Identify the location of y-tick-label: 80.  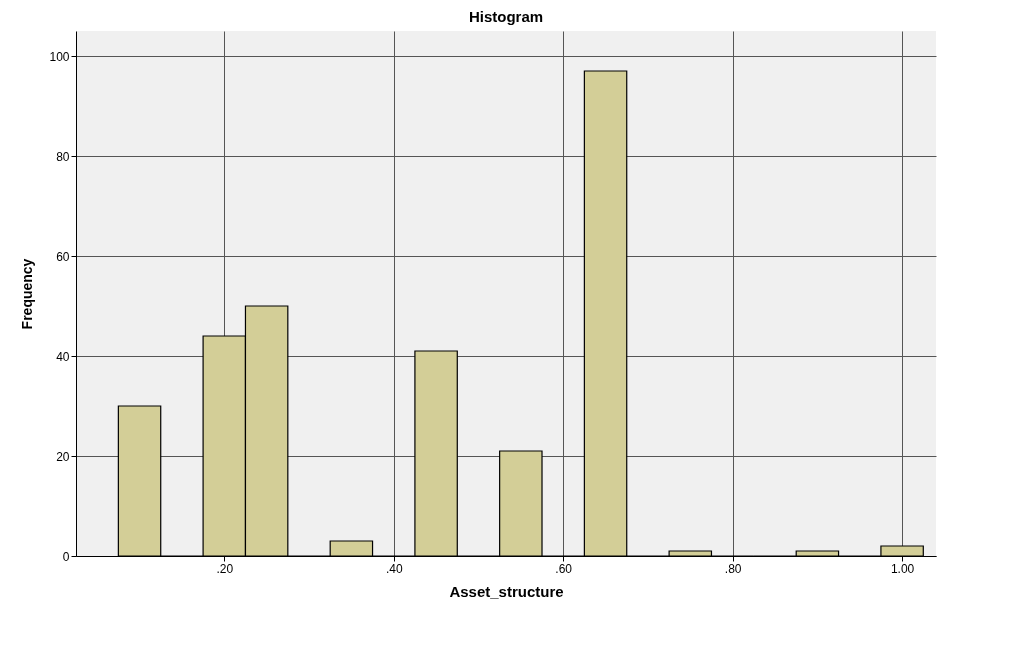
(63, 156).